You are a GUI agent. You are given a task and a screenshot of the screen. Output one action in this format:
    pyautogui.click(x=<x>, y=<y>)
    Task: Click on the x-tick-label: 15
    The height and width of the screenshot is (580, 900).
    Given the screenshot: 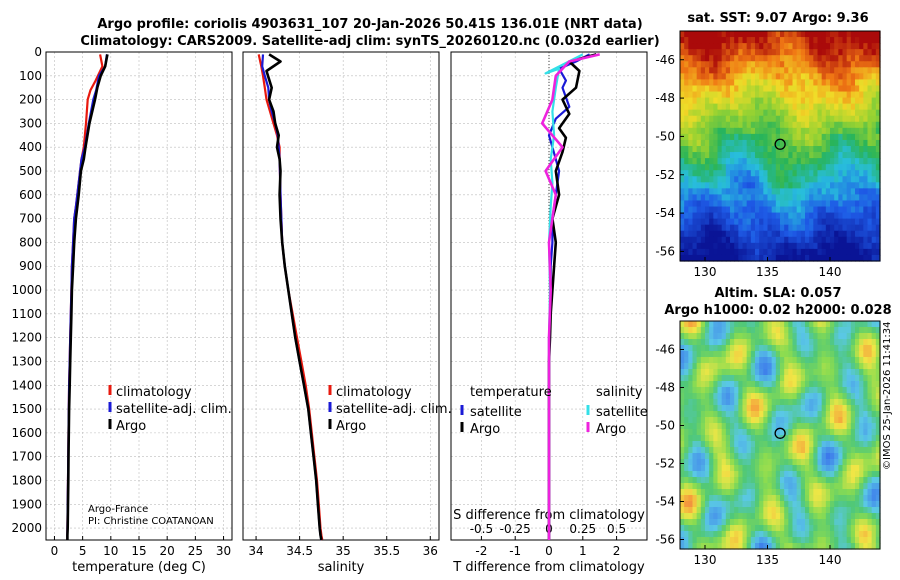 What is the action you would take?
    pyautogui.click(x=138, y=551)
    